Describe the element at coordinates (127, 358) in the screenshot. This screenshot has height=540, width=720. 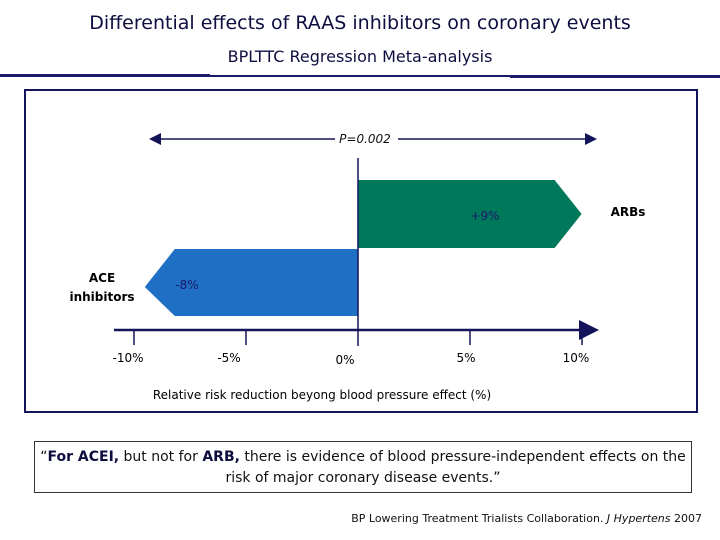
I see `x-tick-label: -10%` at that location.